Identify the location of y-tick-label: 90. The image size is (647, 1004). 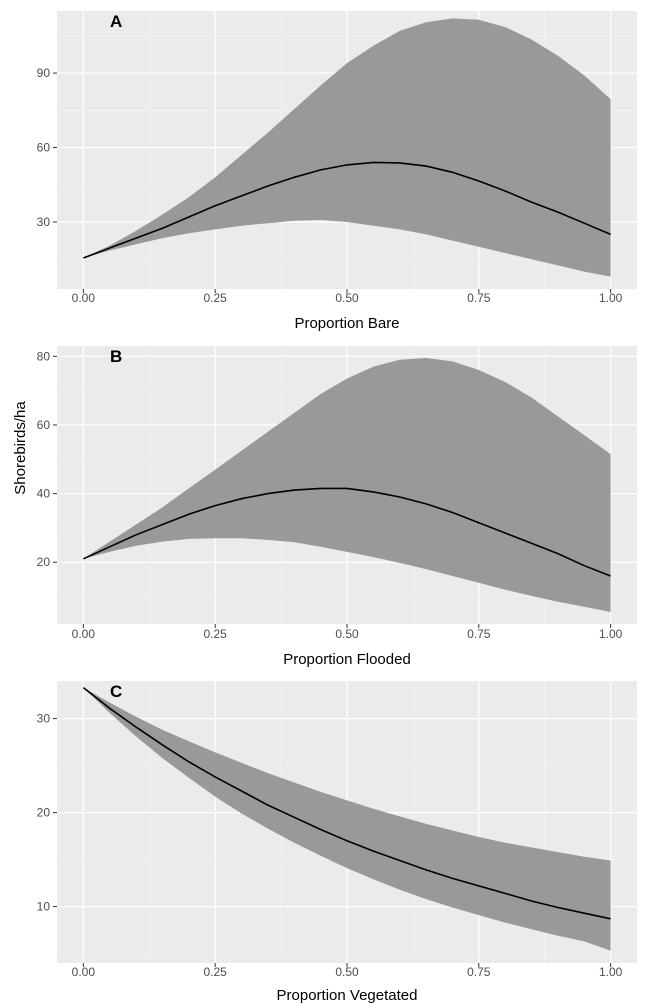
(44, 73).